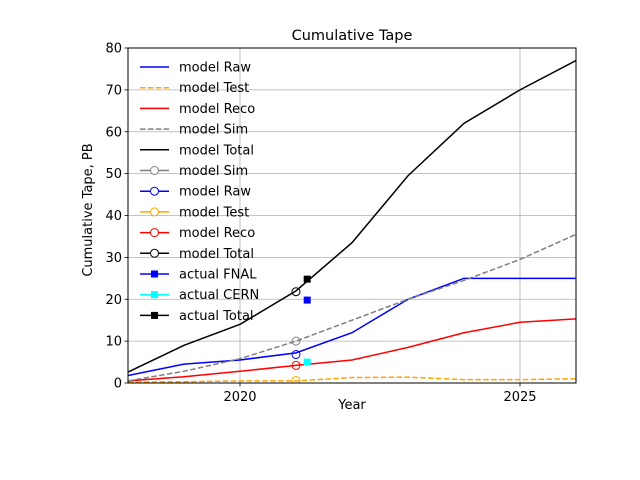 The image size is (640, 480). I want to click on series-line-model-raw, so click(352, 327).